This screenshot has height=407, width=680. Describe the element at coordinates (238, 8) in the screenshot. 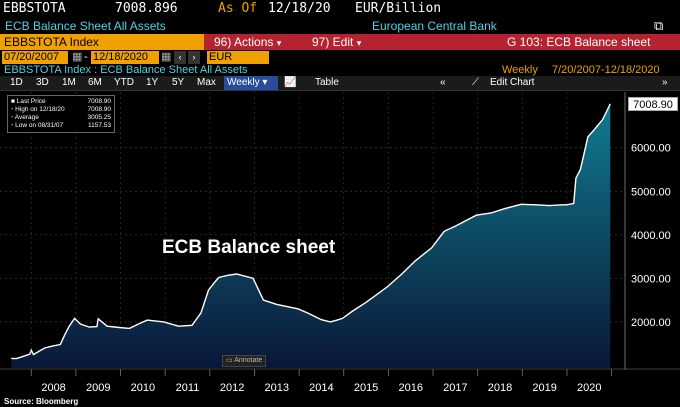

I see `as-of-label: As Of` at that location.